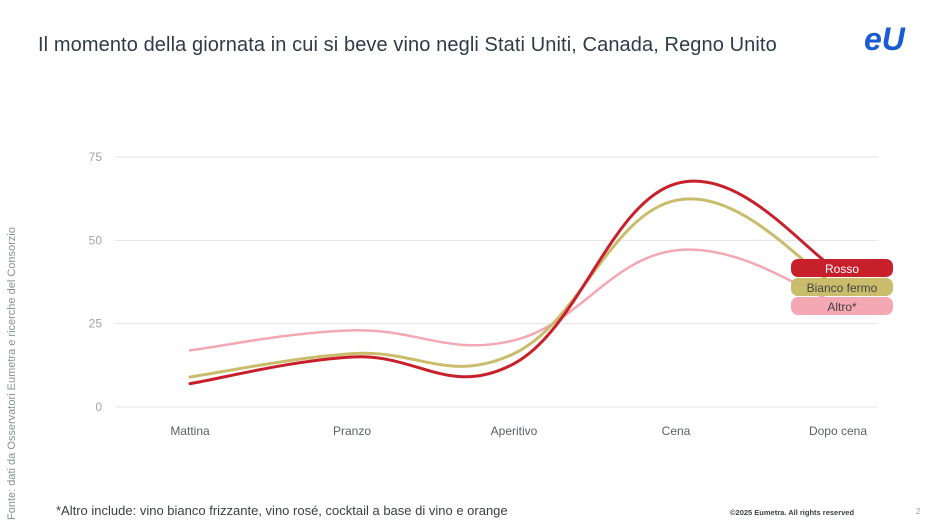 The height and width of the screenshot is (530, 936). I want to click on legend-label-bianco-fermo: Bianco fermo, so click(842, 288).